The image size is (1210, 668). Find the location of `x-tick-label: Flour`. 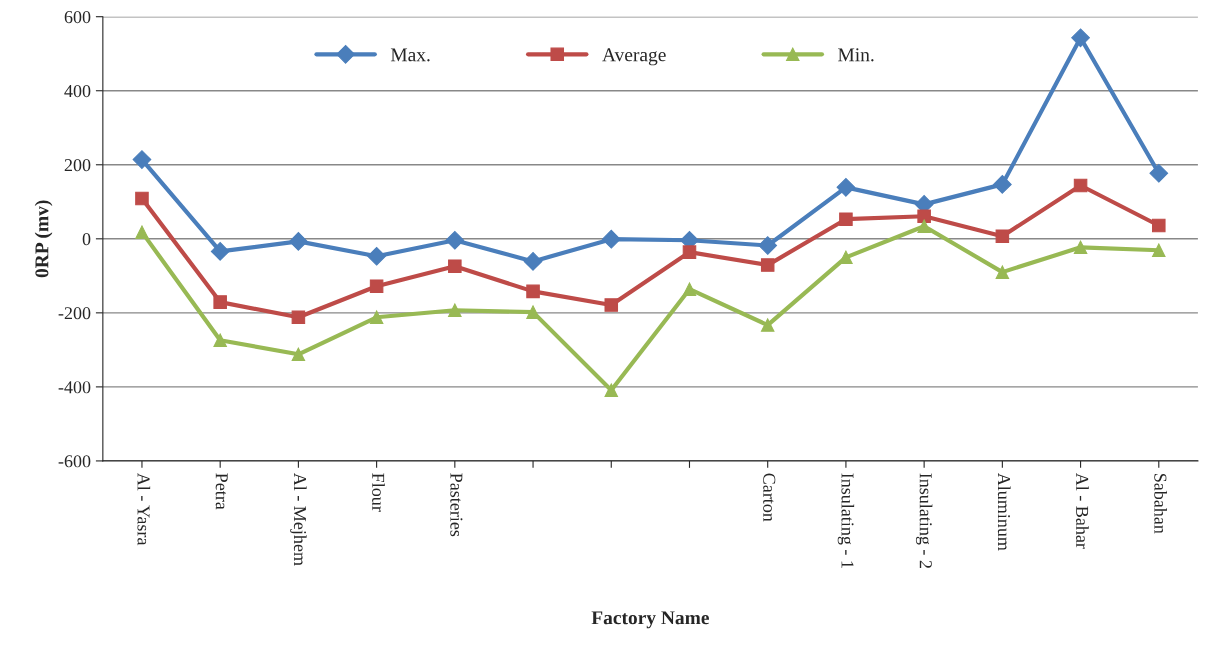

x-tick-label: Flour is located at coordinates (378, 492).